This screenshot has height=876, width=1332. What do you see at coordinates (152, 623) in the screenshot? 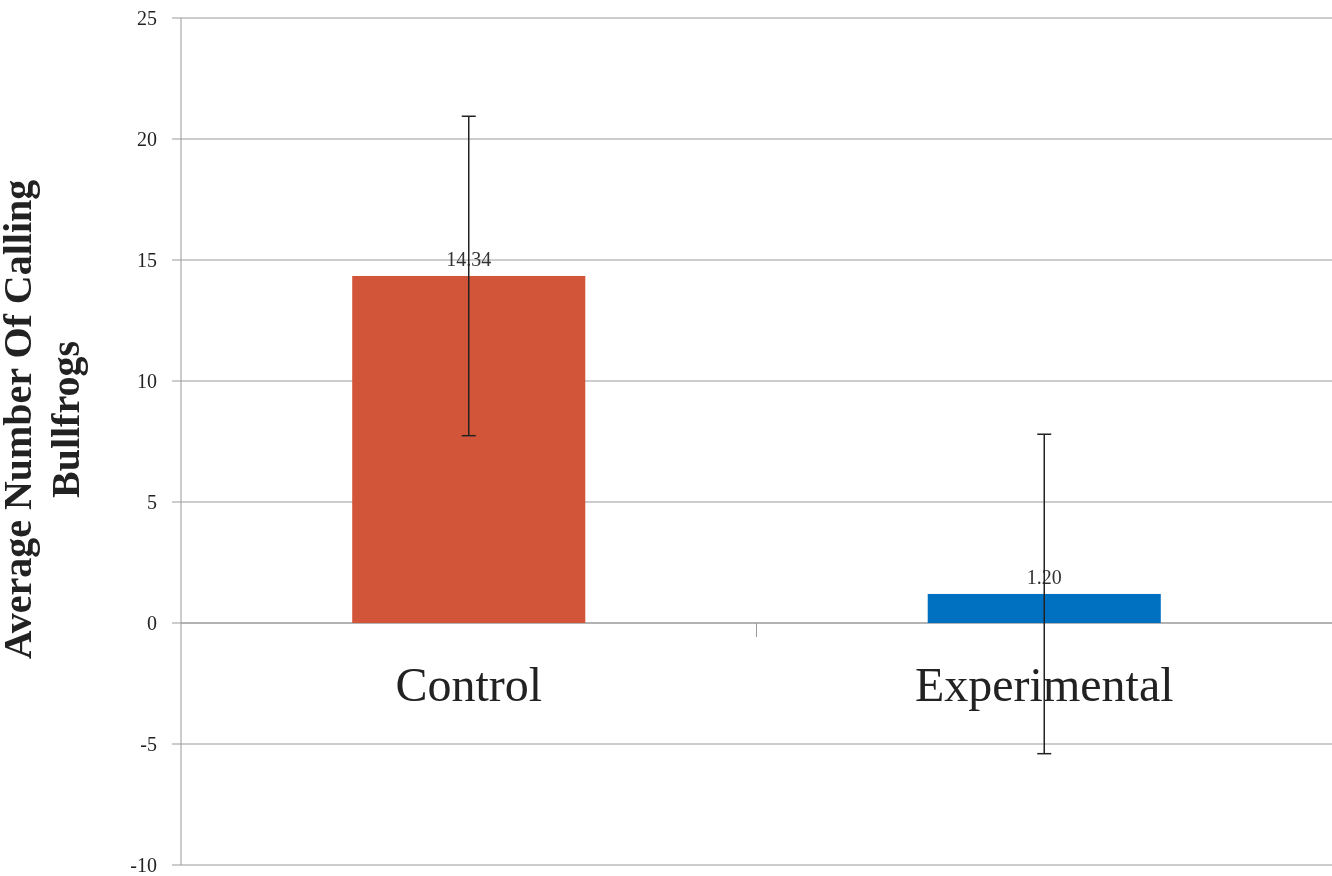
I see `y-tick-label: 0` at bounding box center [152, 623].